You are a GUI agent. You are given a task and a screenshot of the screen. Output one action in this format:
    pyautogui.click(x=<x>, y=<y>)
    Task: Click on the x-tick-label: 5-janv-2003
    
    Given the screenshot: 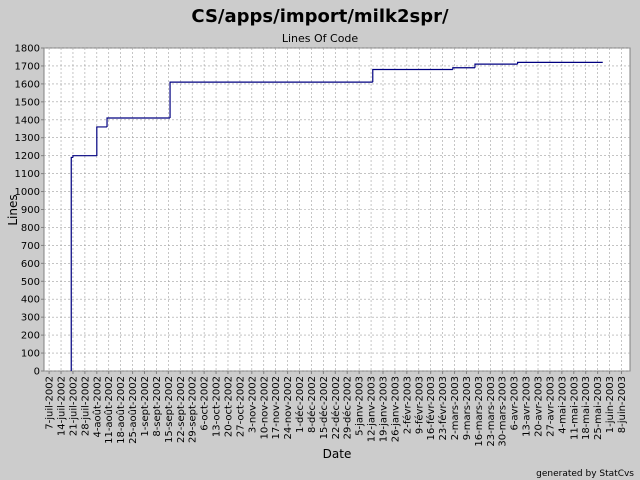 What is the action you would take?
    pyautogui.click(x=360, y=406)
    